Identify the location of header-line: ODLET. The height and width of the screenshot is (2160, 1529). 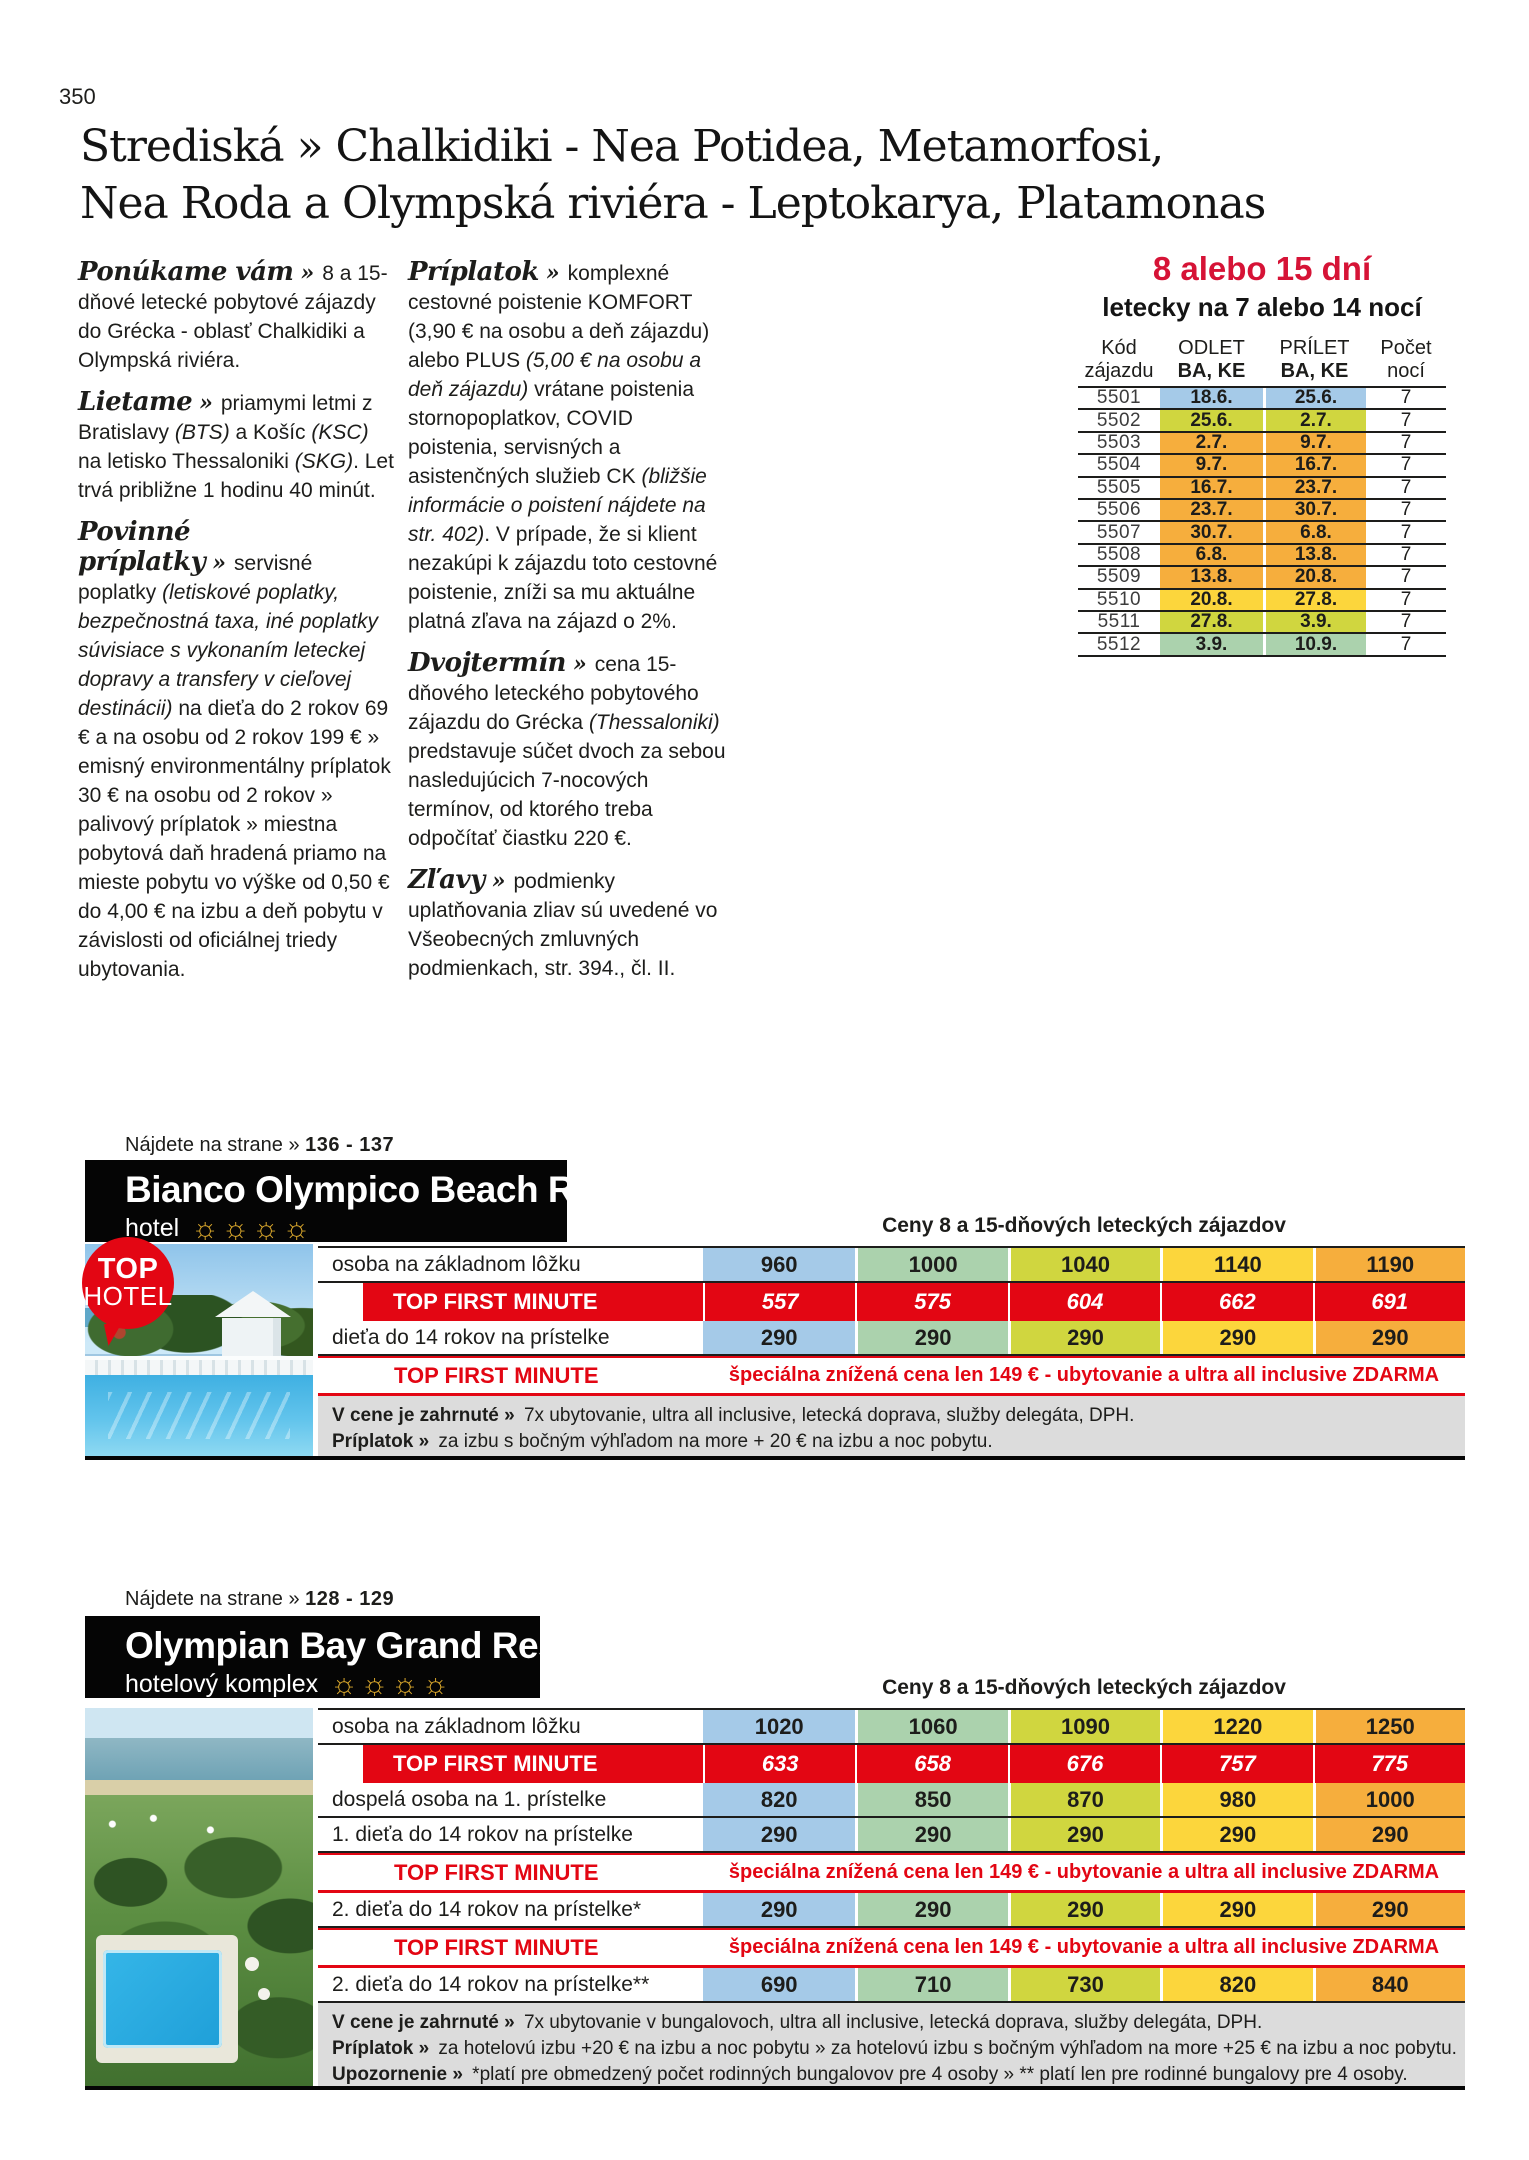
(1211, 348).